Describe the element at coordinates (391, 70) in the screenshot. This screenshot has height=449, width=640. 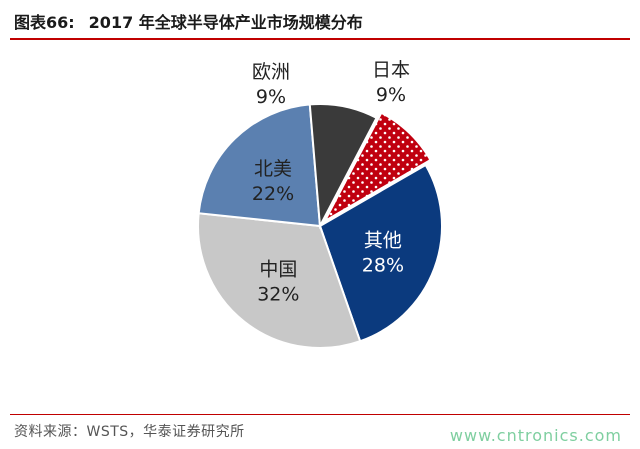
I see `slice-name-japan: 日本` at that location.